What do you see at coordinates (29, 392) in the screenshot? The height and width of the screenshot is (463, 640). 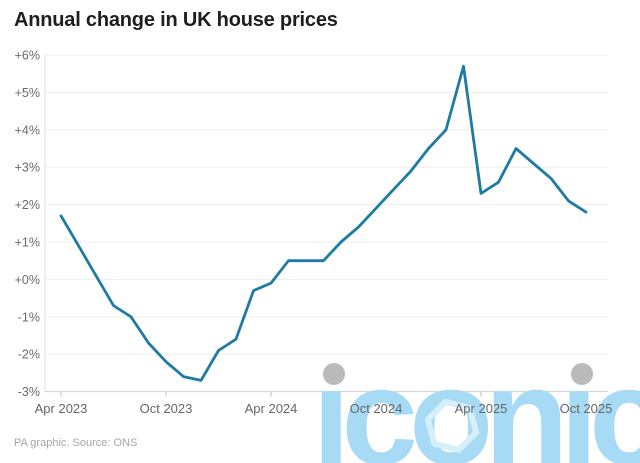 I see `y-tick-label: -3%` at bounding box center [29, 392].